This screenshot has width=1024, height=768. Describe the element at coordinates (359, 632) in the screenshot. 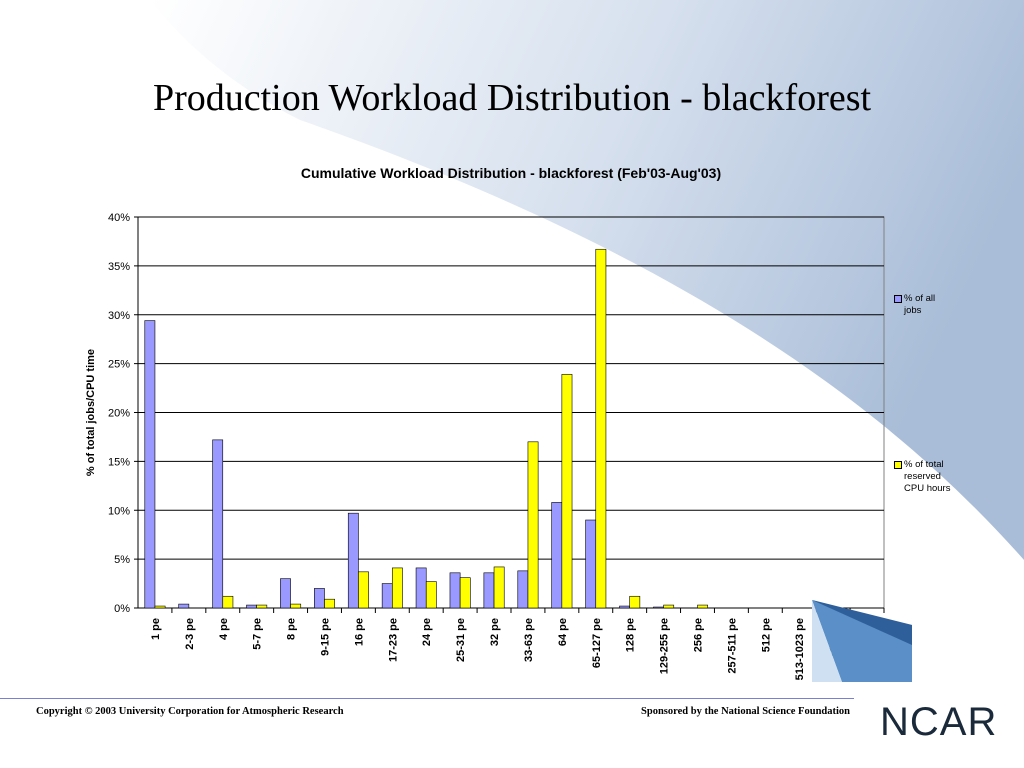

I see `x-tick-label: 16 pe` at that location.